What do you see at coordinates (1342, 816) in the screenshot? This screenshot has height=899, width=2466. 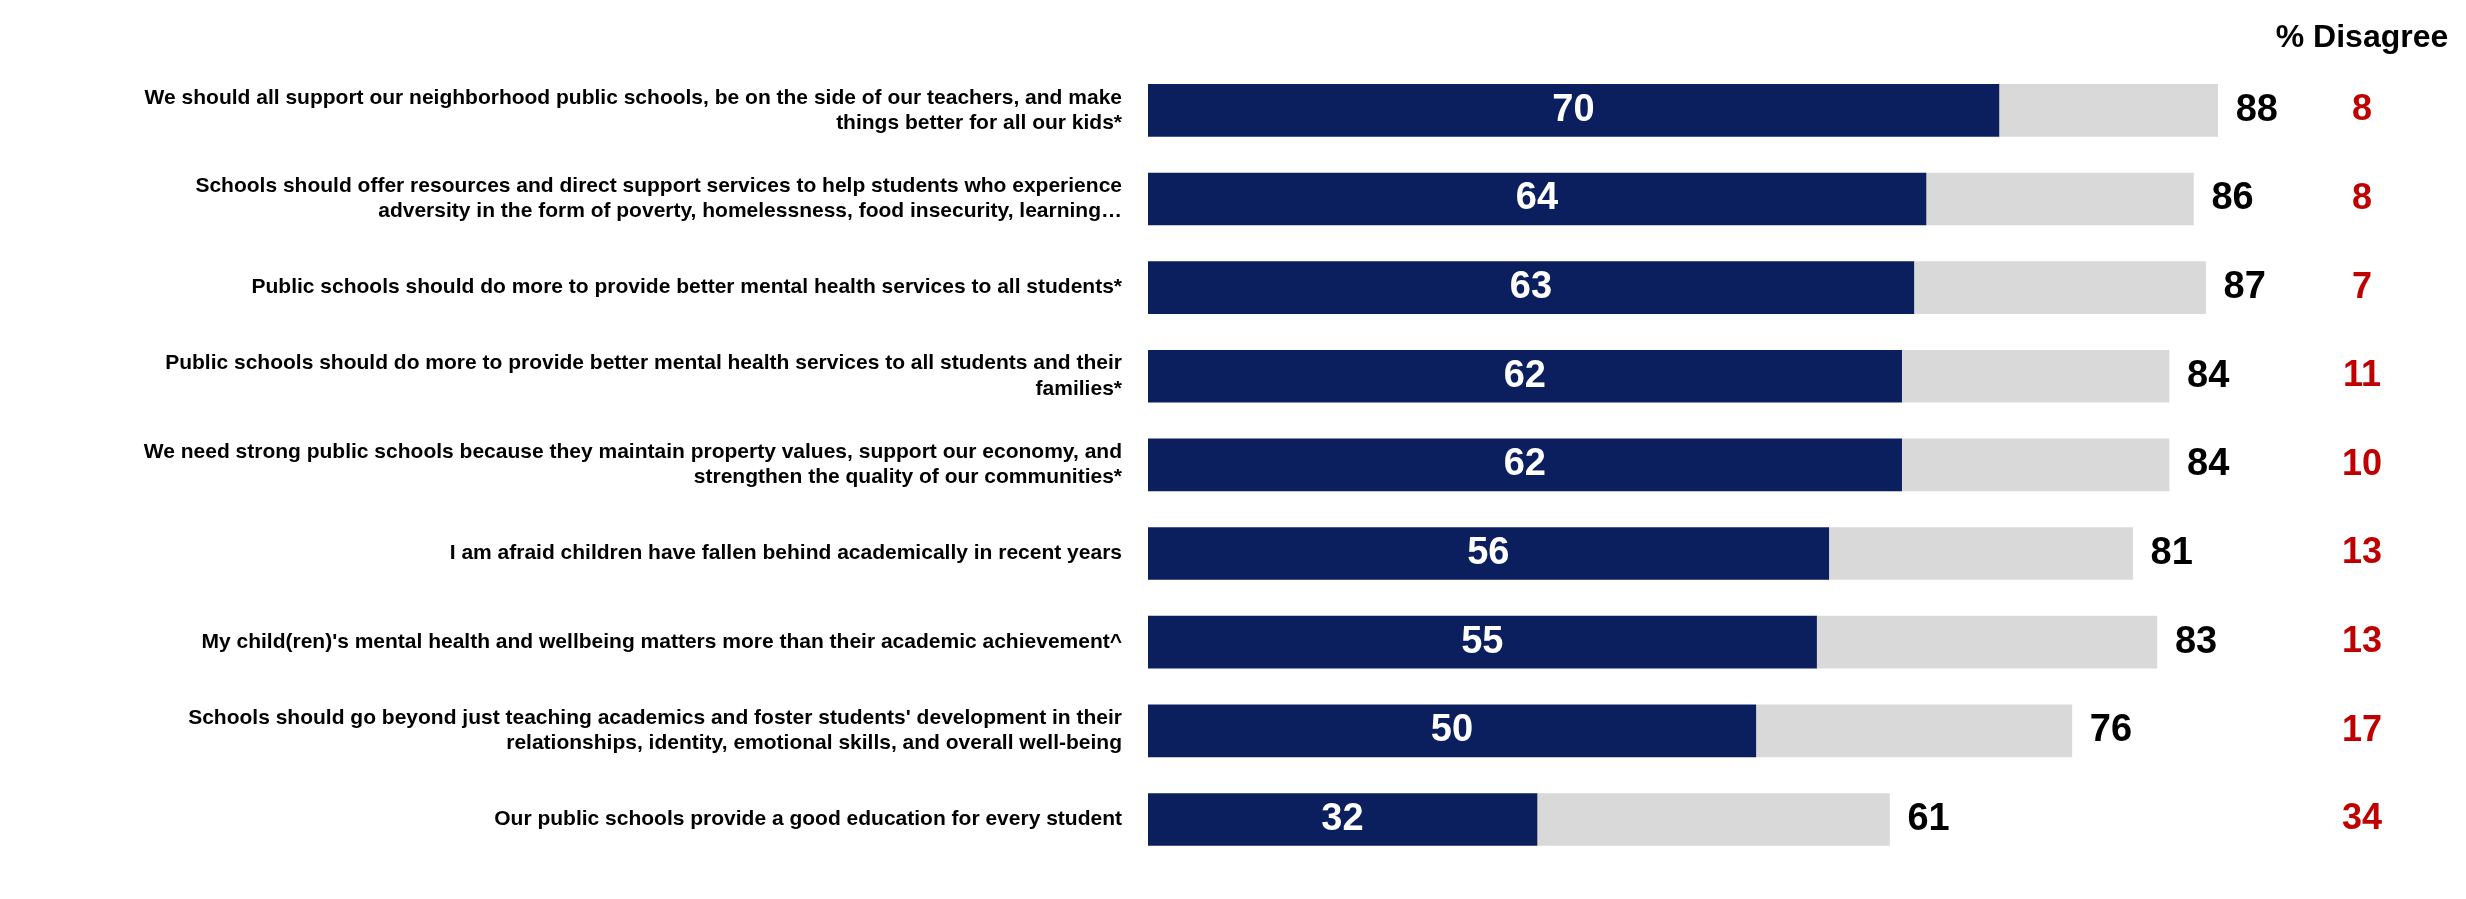 I see `data-label: 32` at bounding box center [1342, 816].